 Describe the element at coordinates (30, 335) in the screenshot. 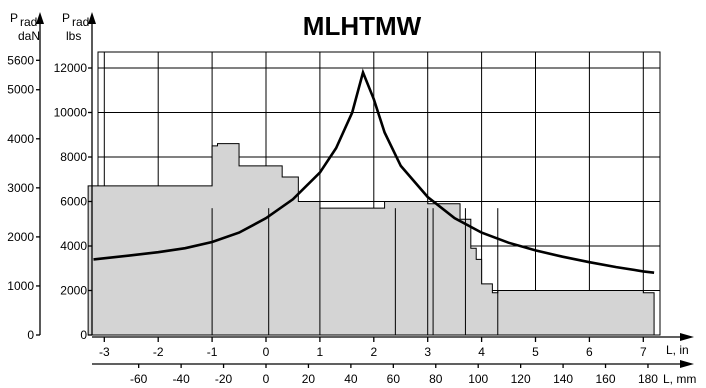

I see `y-tick-label-daN: 0` at that location.